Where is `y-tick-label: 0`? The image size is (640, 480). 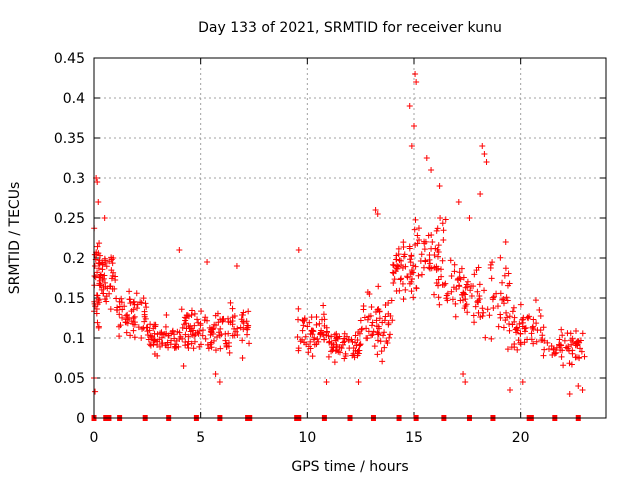
y-tick-label: 0 is located at coordinates (80, 419).